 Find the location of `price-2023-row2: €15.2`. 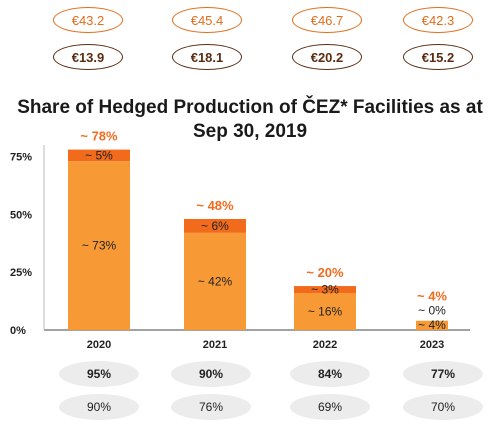

price-2023-row2: €15.2 is located at coordinates (438, 57).